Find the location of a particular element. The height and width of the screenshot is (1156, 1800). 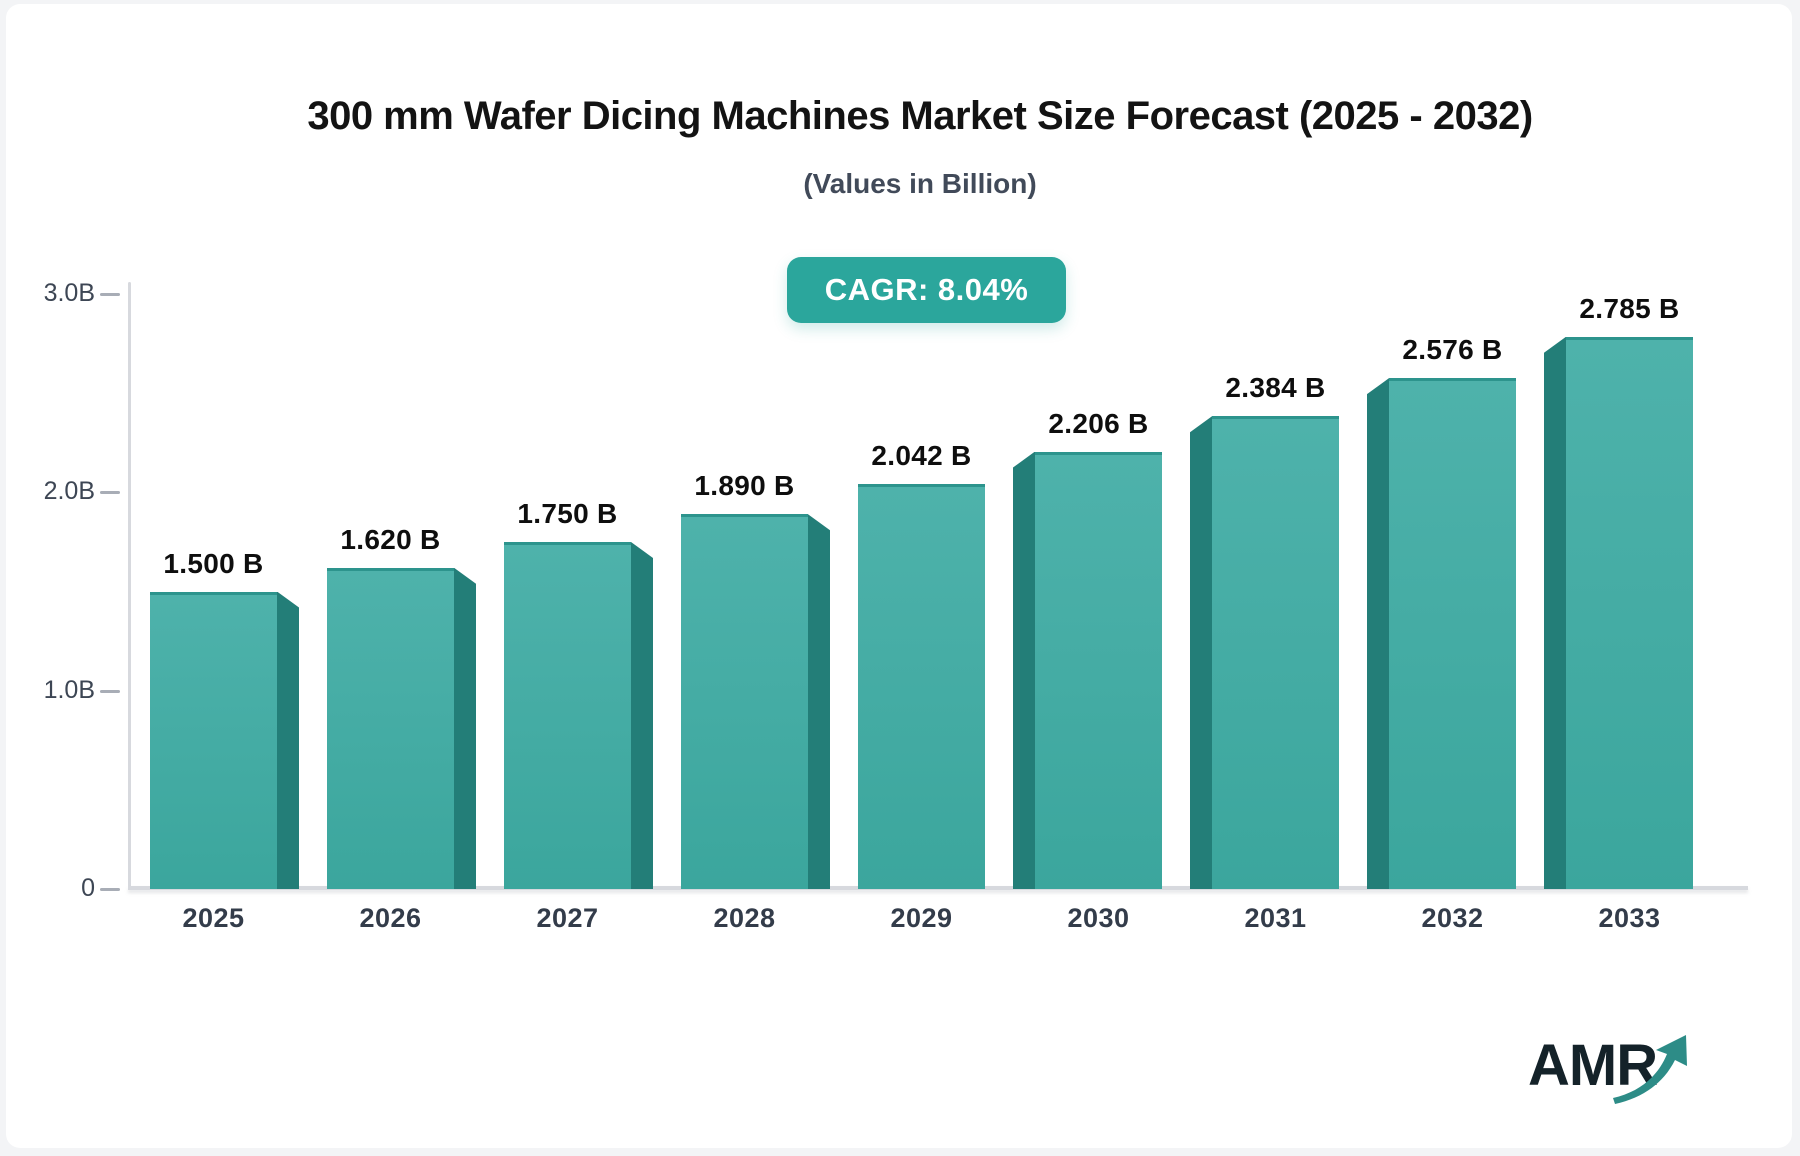

x-axis-label: 2028 is located at coordinates (744, 918).